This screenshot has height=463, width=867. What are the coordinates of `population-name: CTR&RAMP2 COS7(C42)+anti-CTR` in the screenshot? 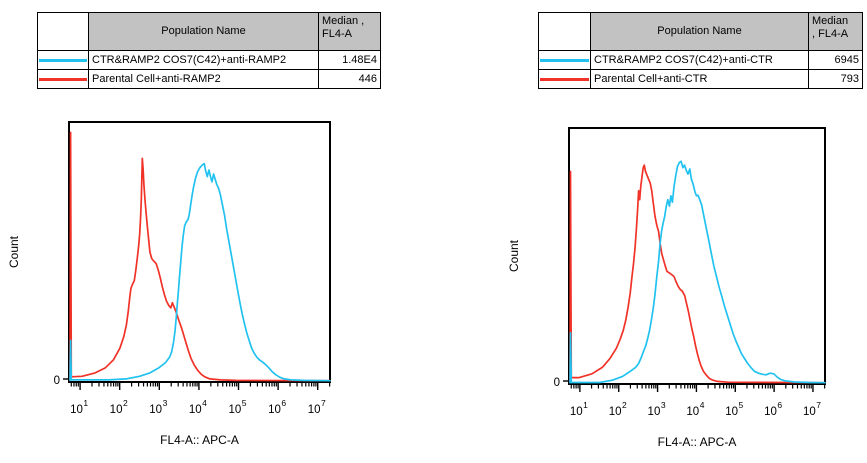 It's located at (699, 60).